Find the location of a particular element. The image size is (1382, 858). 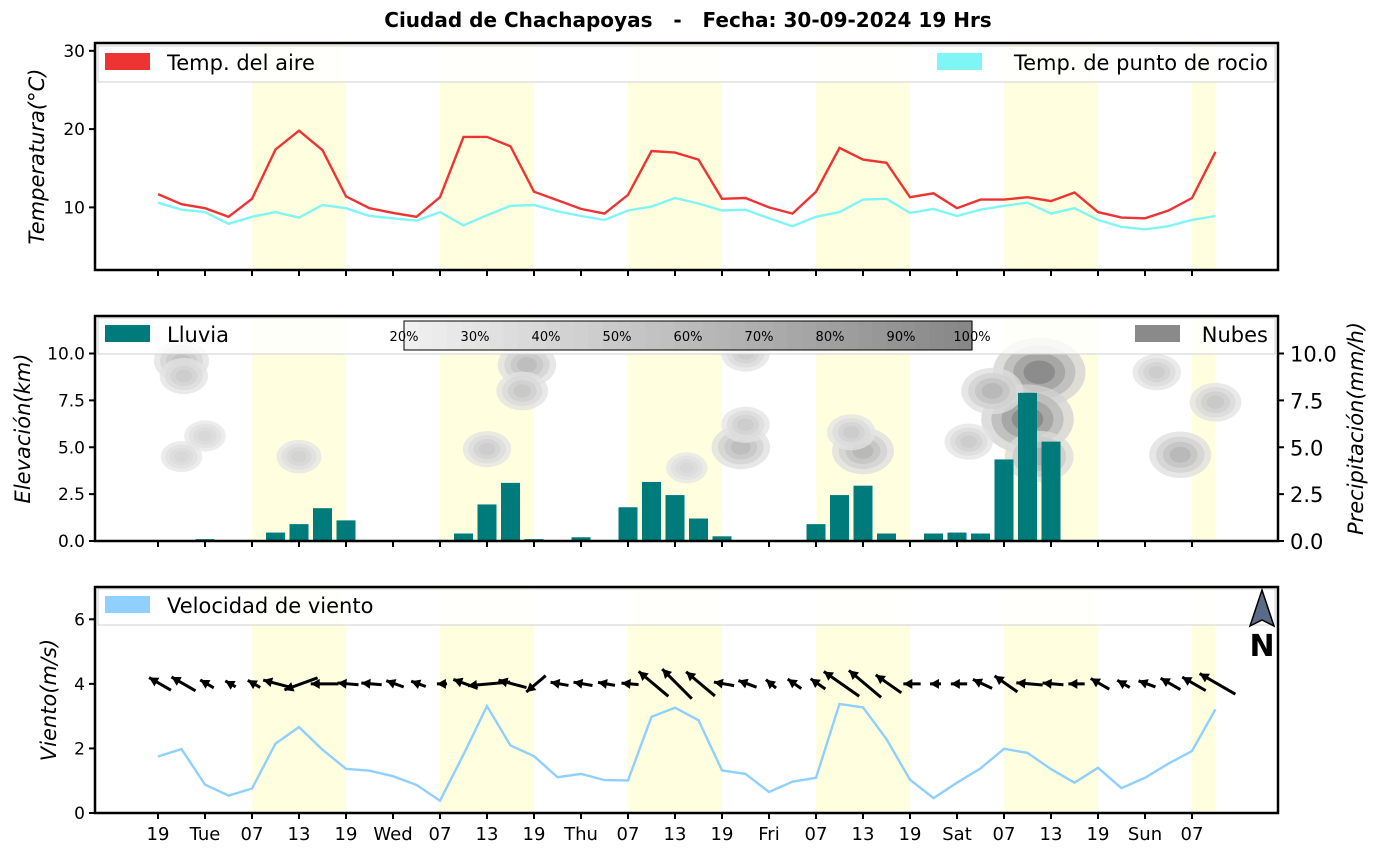

dew-point-legend-label: Temp. de punto de rocio is located at coordinates (1140, 63).